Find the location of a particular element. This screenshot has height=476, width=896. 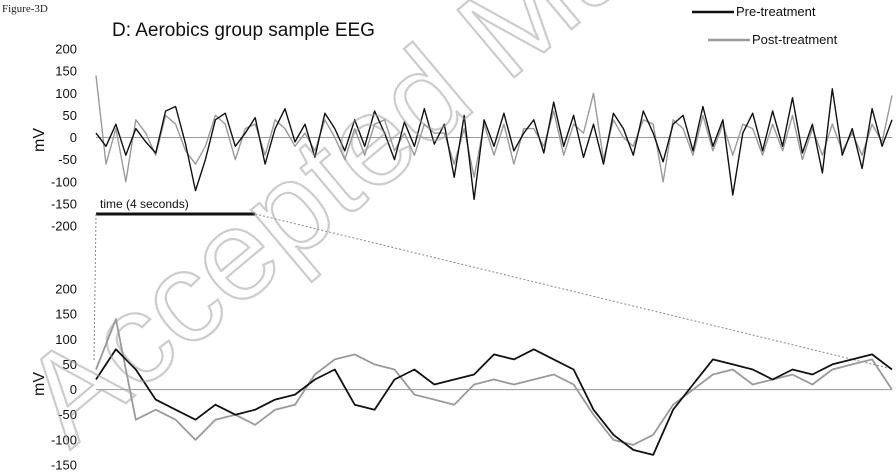

top-y-tick-label: -150 is located at coordinates (64, 203).